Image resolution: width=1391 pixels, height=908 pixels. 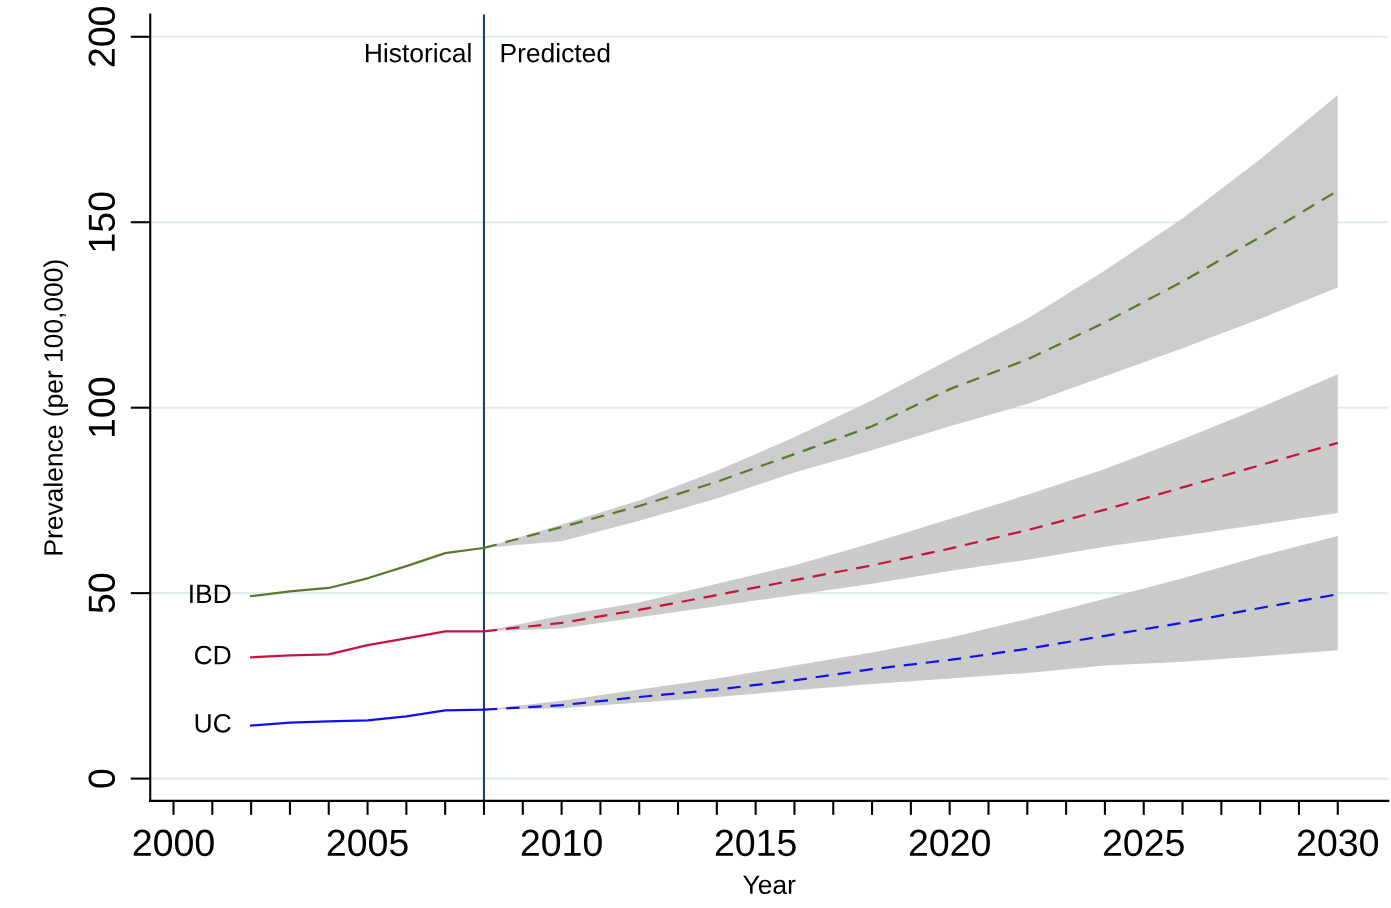 I want to click on x-tick-label: 2000, so click(x=173, y=843).